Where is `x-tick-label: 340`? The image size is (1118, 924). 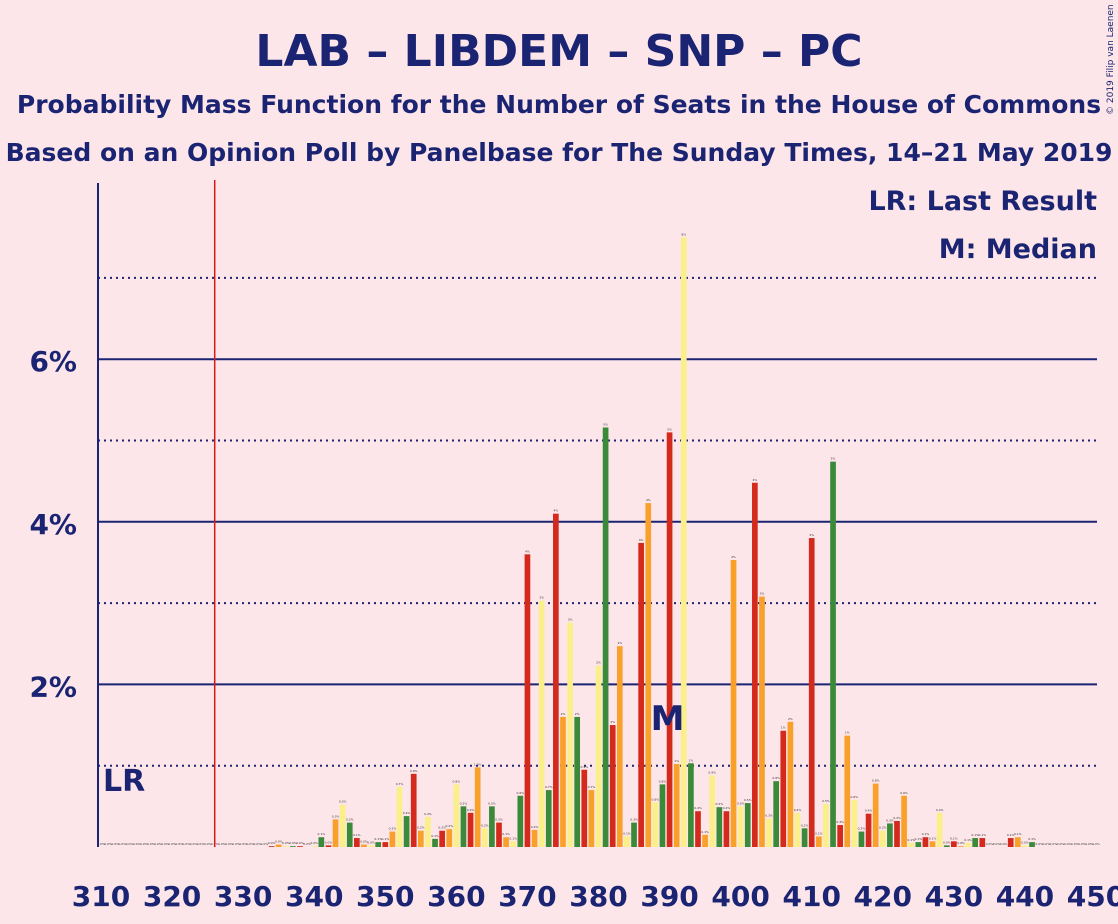
x-tick-label: 340 is located at coordinates (314, 896).